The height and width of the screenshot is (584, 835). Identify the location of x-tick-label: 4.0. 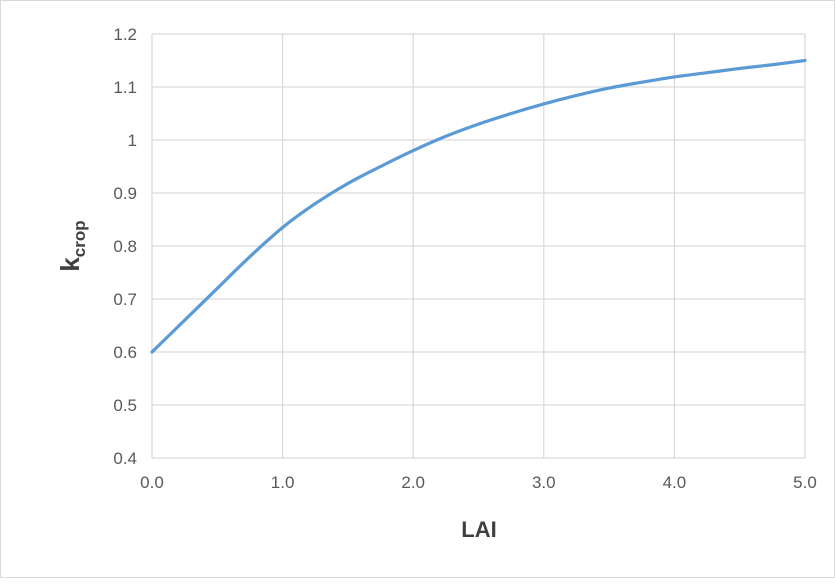
(675, 482).